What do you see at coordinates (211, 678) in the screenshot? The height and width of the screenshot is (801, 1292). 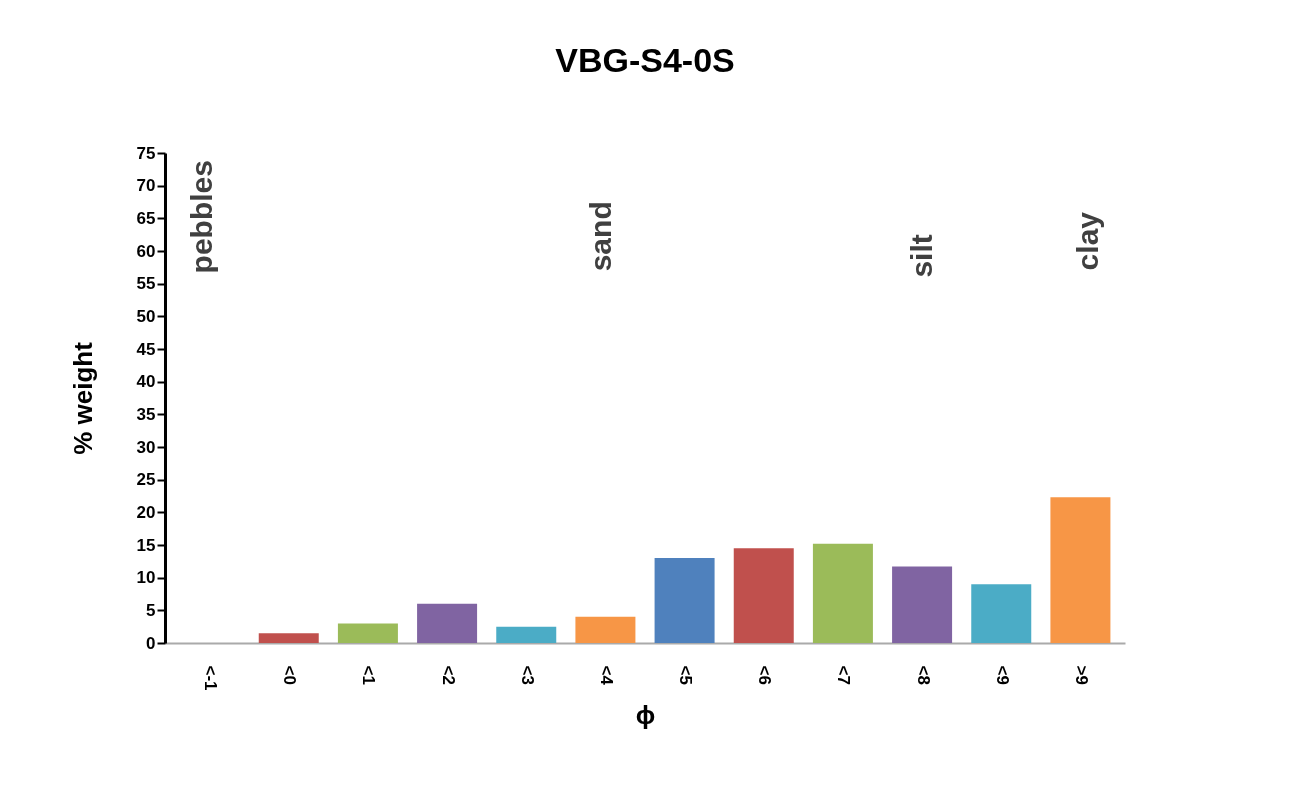 I see `x-tick-label: <-1` at bounding box center [211, 678].